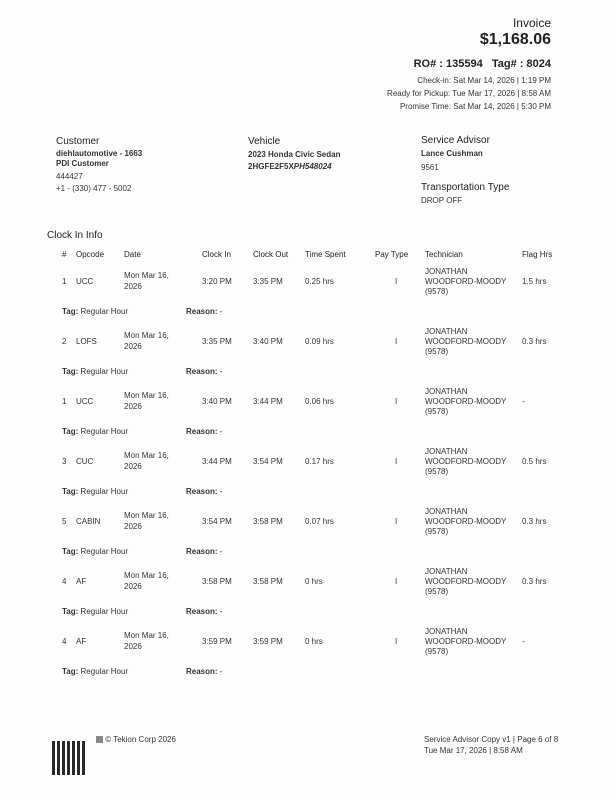 This screenshot has height=799, width=615. I want to click on row-clock-out: 3:54 PM, so click(268, 461).